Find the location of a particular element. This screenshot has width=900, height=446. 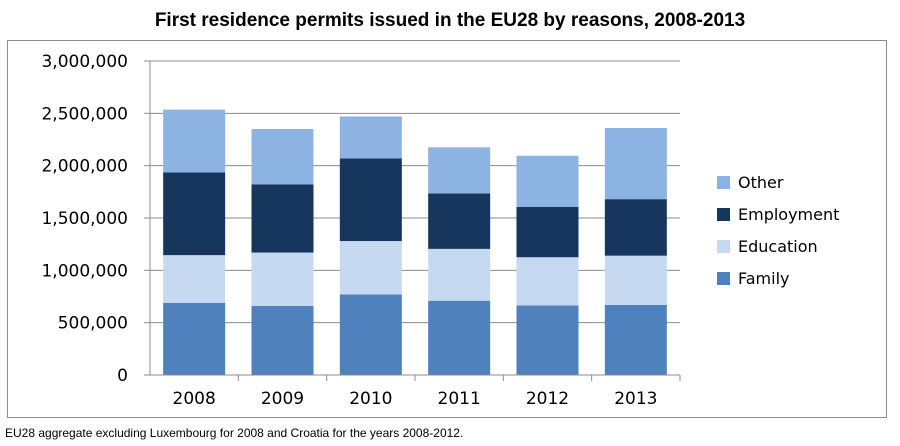

bar-segment-other-2011 is located at coordinates (459, 170).